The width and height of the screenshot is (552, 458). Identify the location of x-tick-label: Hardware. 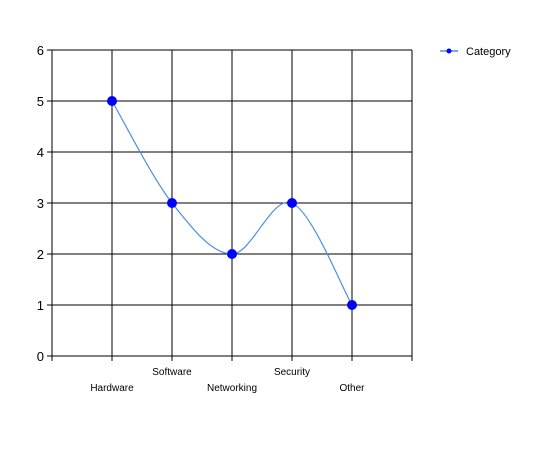
(112, 388).